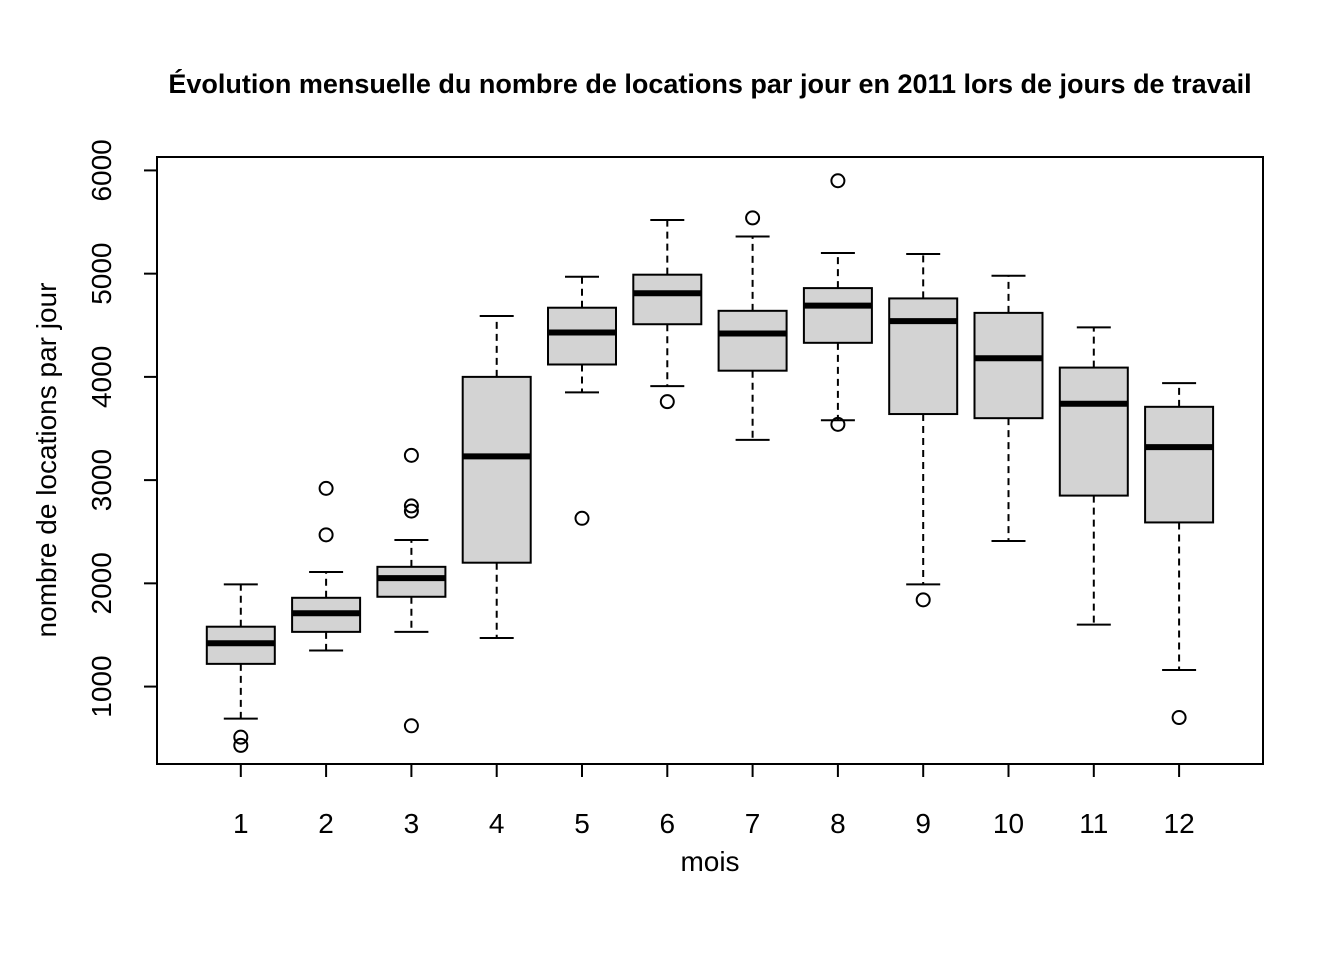  What do you see at coordinates (412, 823) in the screenshot?
I see `x-tick-label: 3` at bounding box center [412, 823].